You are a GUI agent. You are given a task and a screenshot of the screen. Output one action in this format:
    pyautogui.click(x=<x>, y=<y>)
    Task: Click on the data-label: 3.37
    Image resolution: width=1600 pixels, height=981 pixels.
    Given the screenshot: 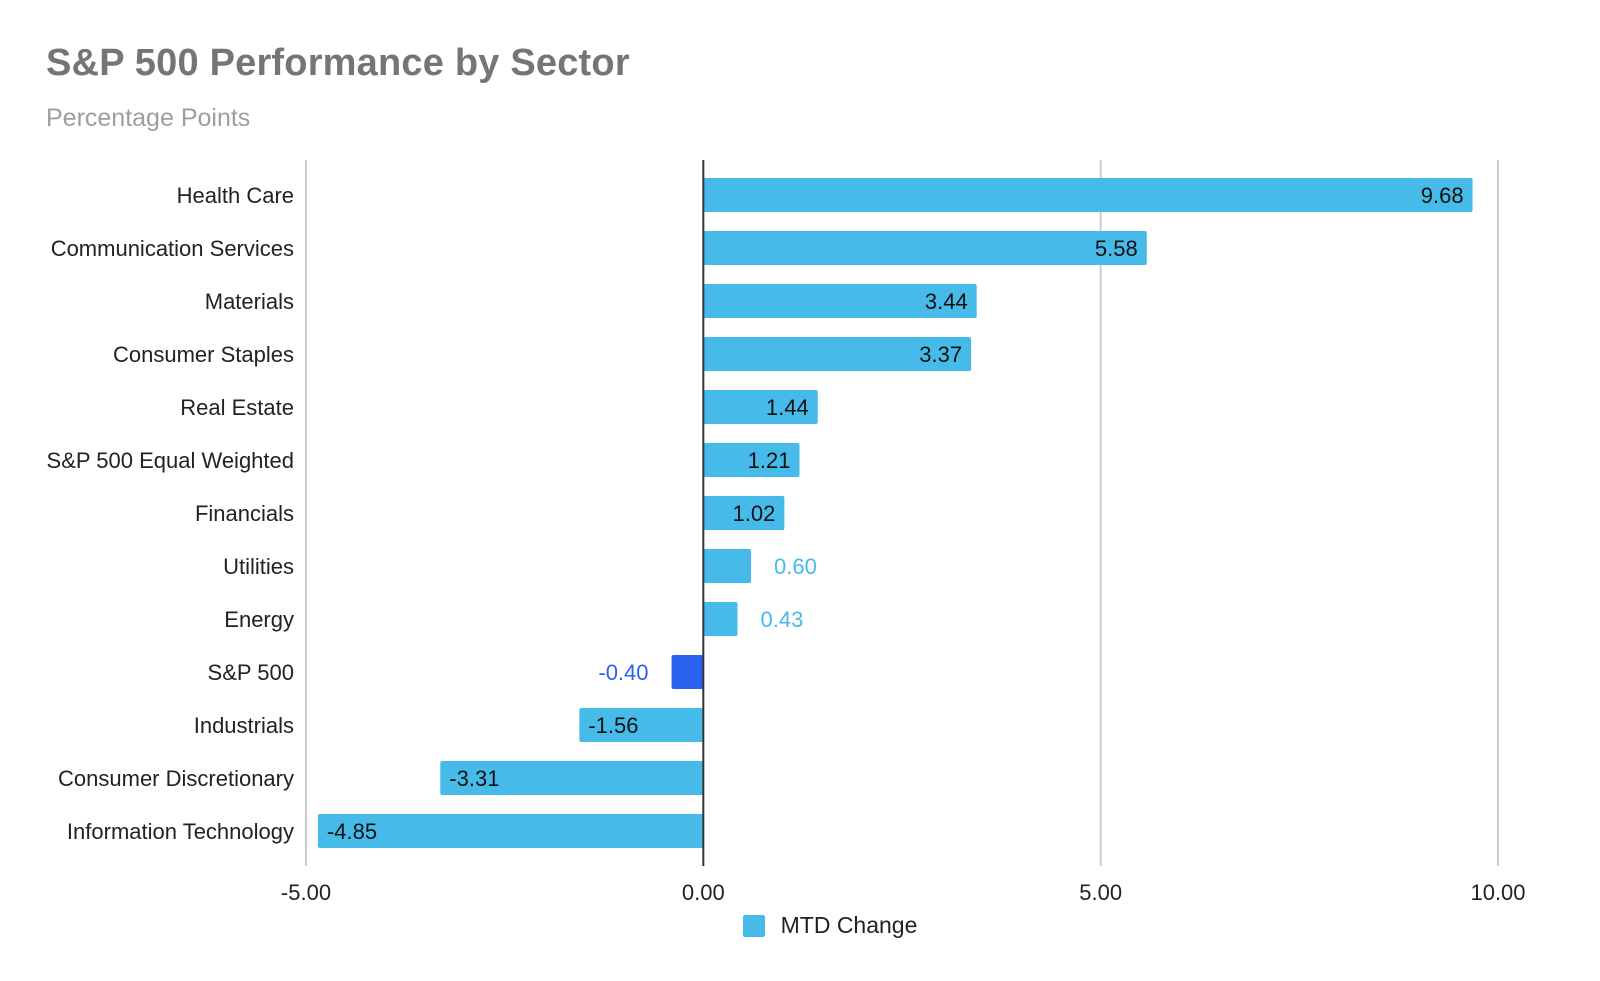 What is the action you would take?
    pyautogui.click(x=940, y=354)
    